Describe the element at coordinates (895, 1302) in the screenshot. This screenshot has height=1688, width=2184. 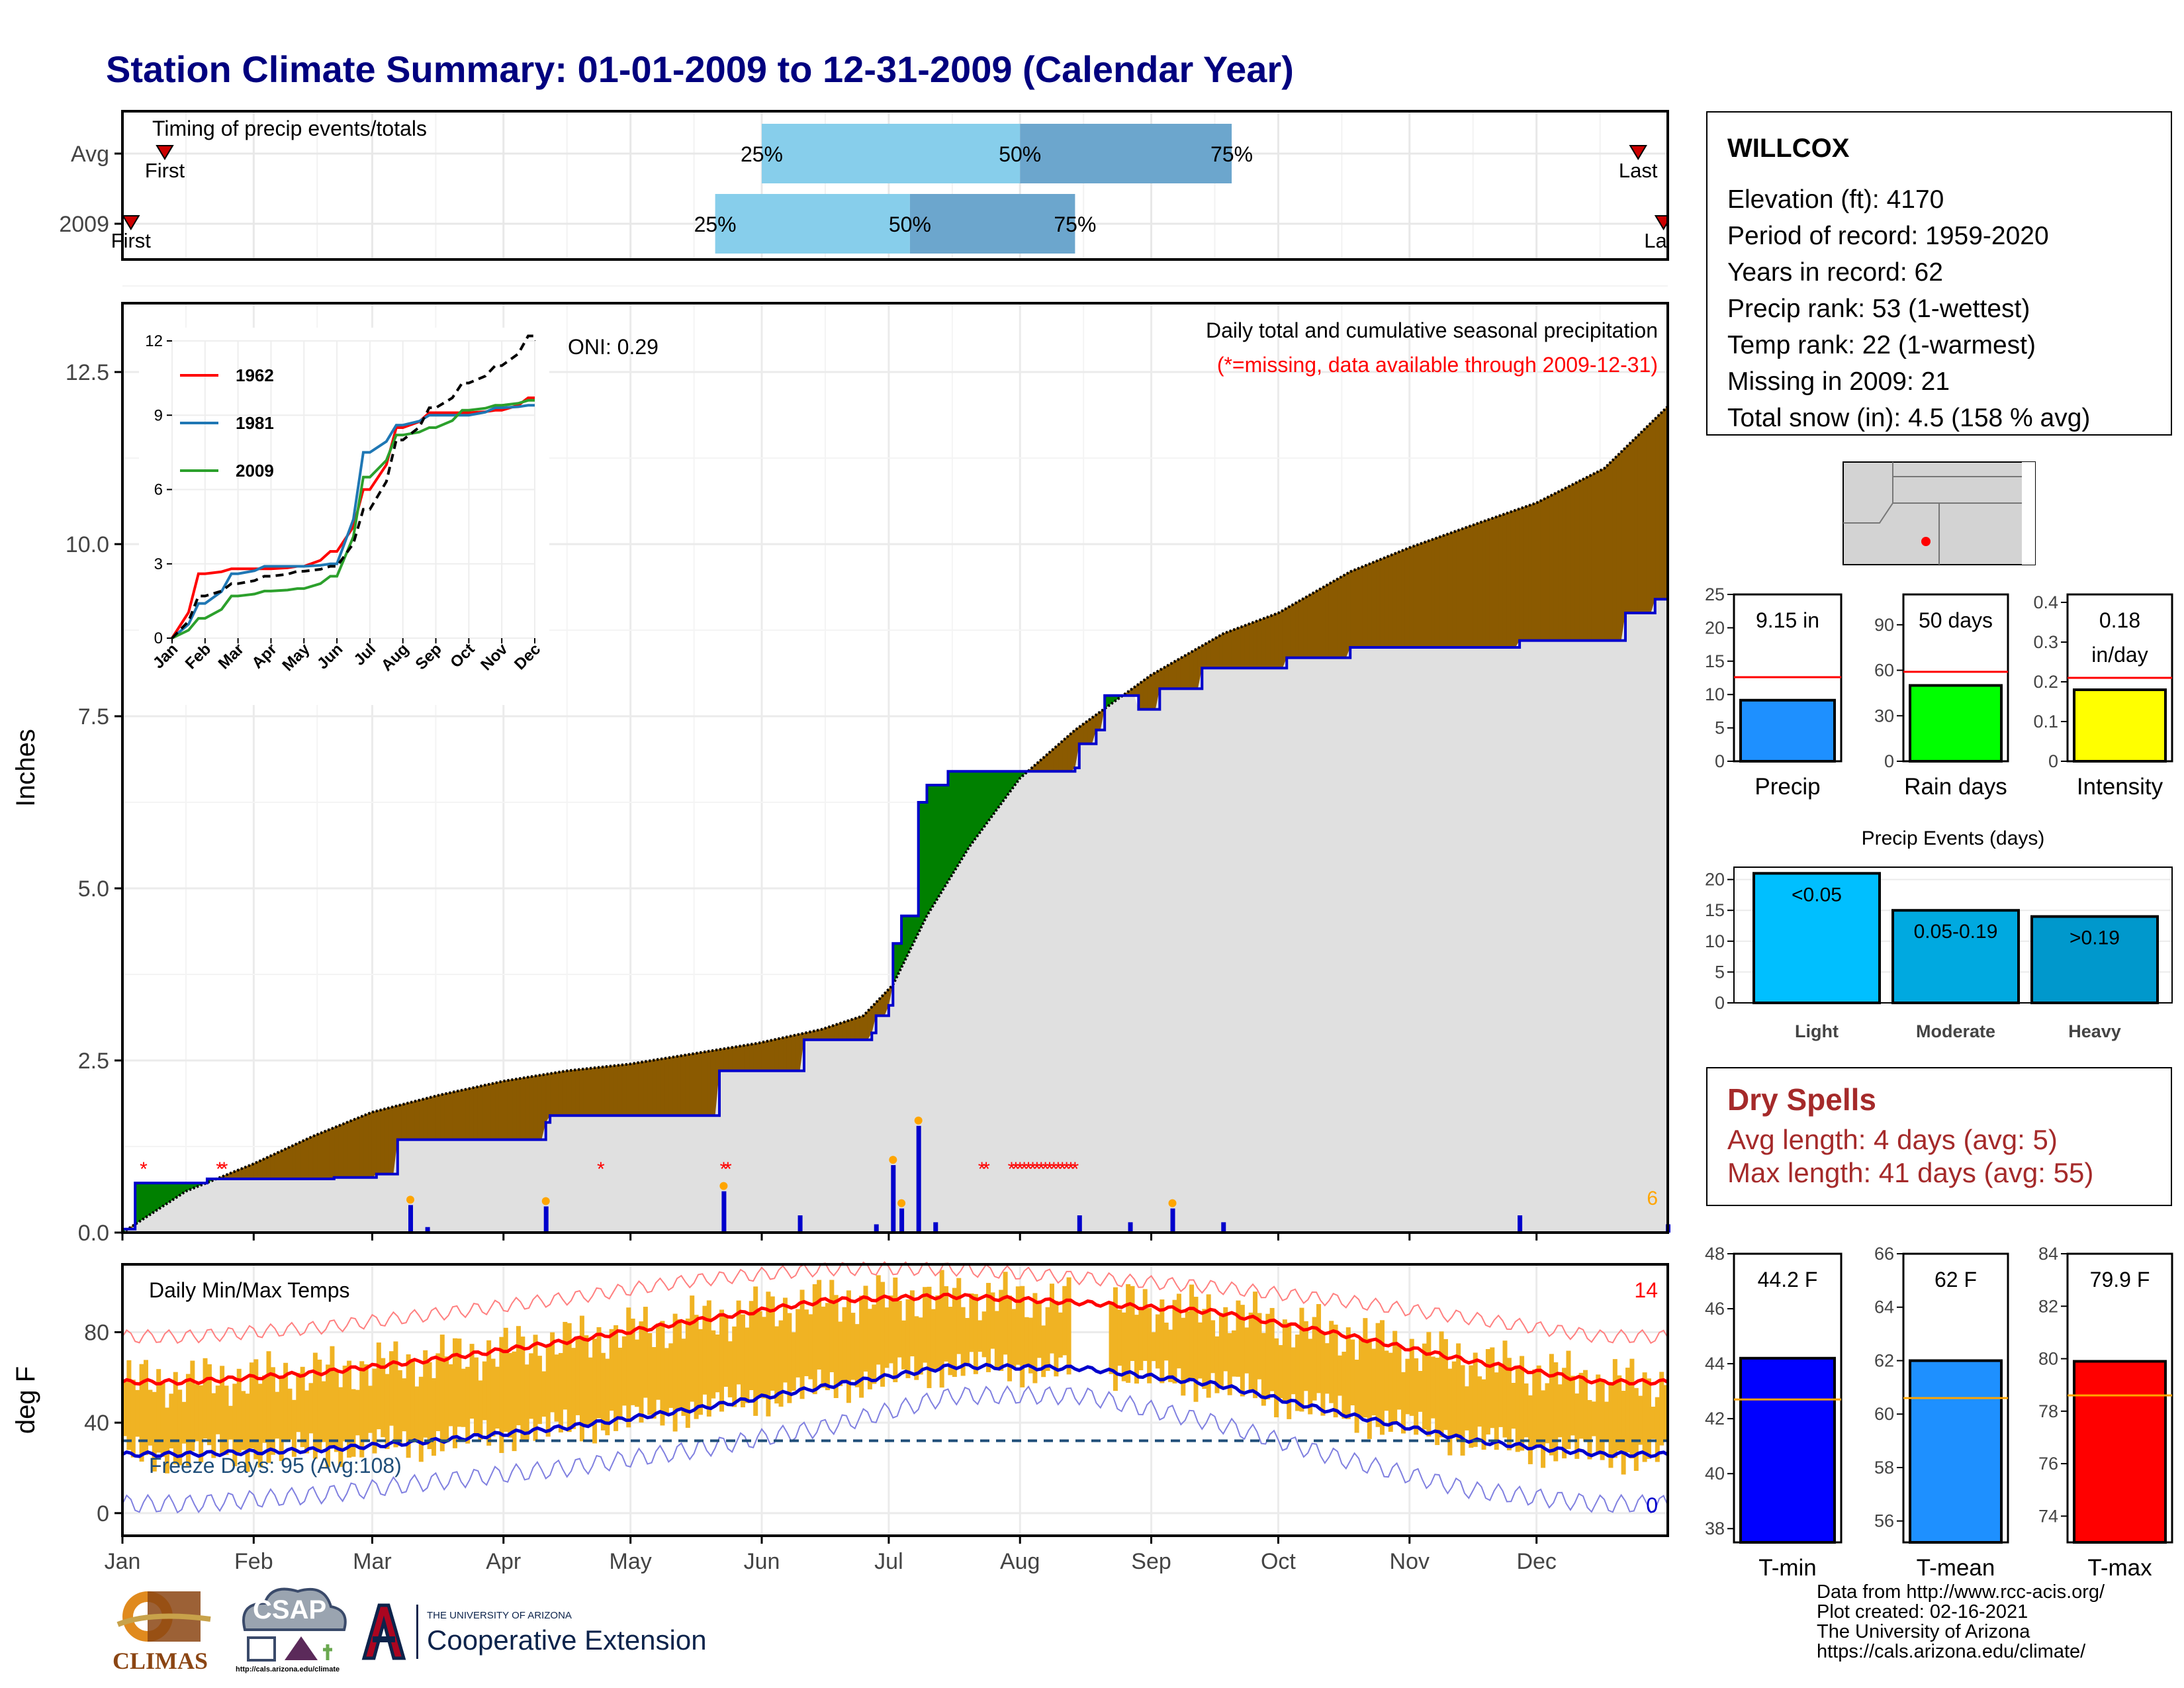
I see `temps-record-max-line` at that location.